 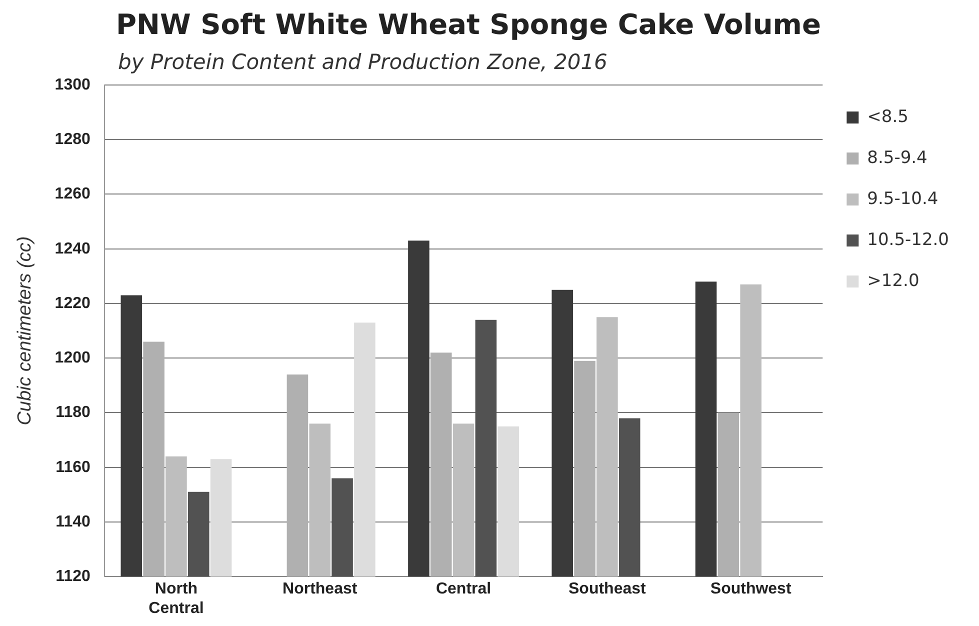 I want to click on y-axis-title: Cubic centimeters (cc), so click(x=25, y=331).